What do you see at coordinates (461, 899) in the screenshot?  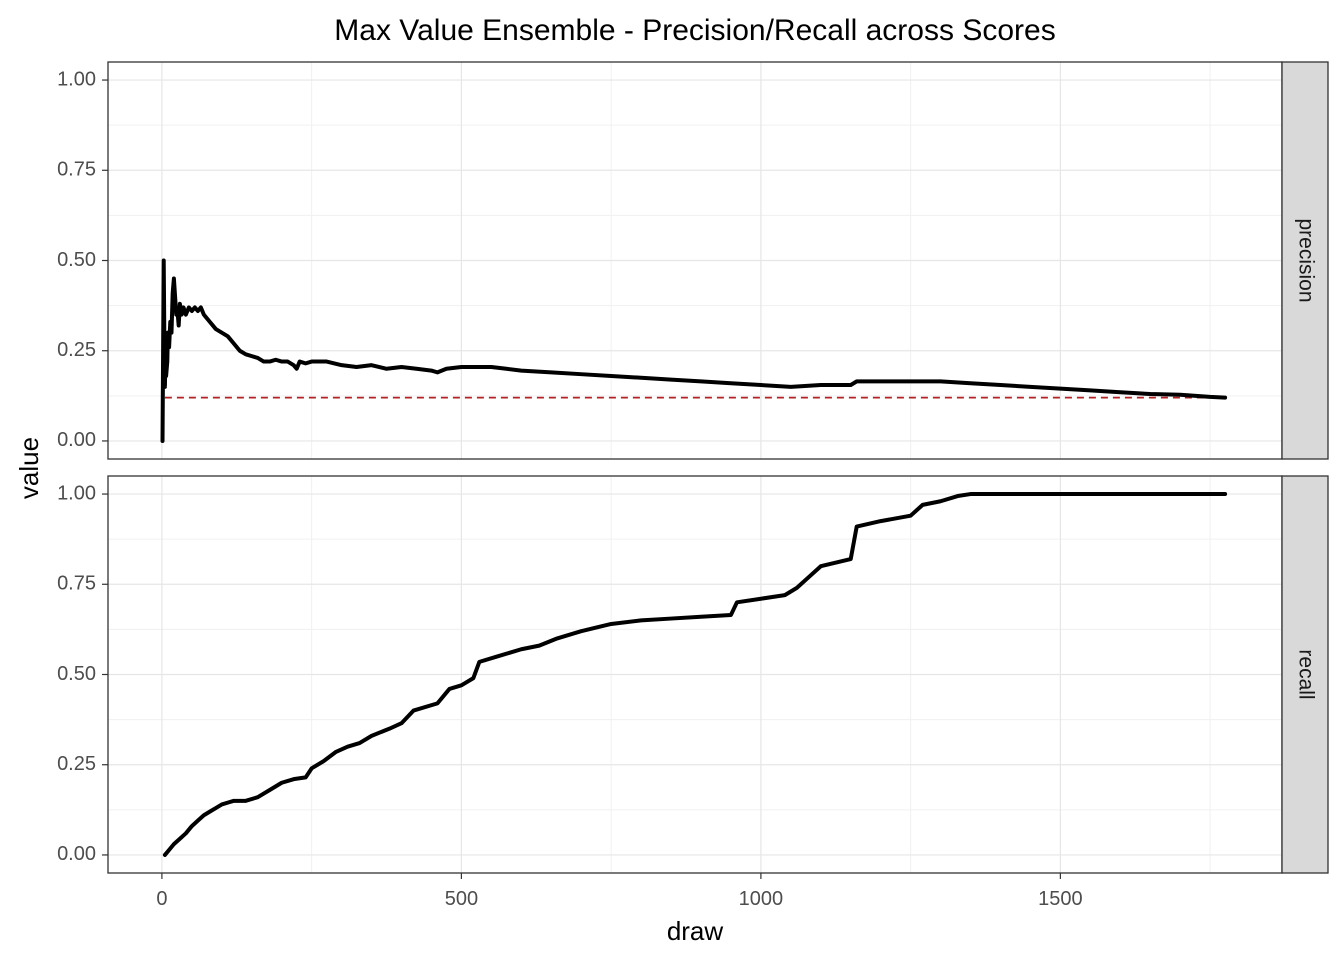 I see `x-tick-label: 500` at bounding box center [461, 899].